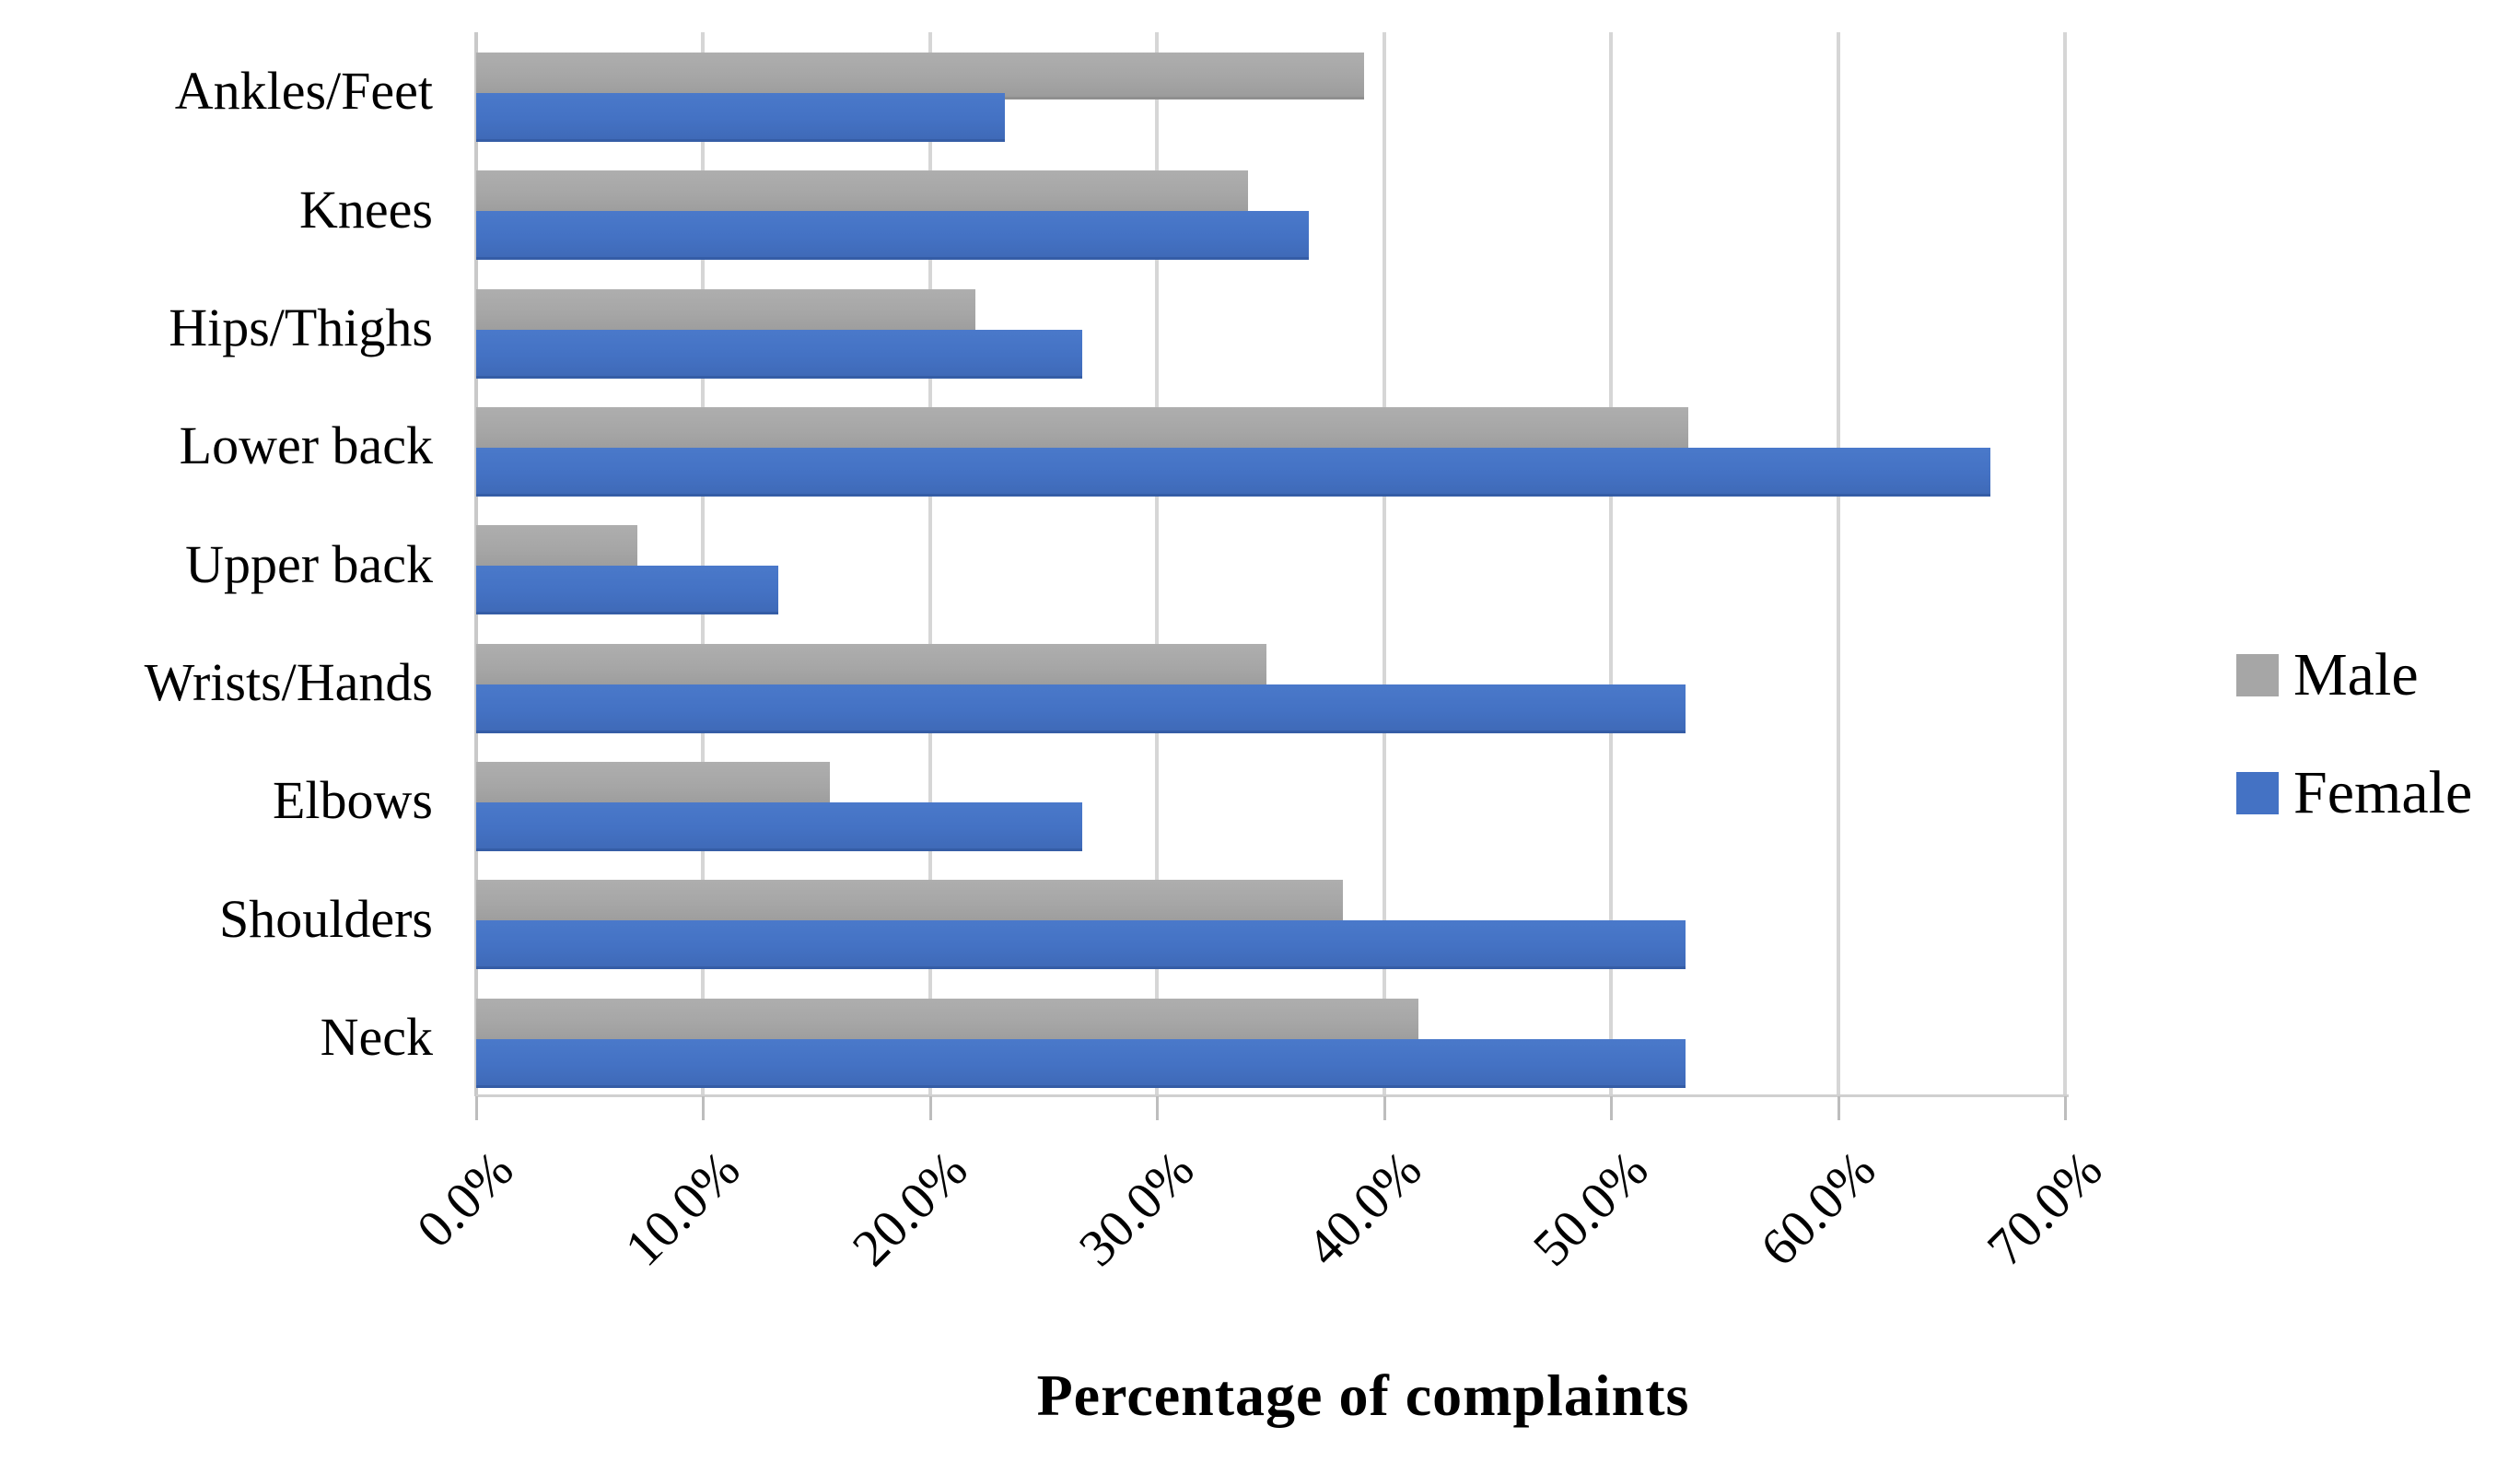 Image resolution: width=2520 pixels, height=1462 pixels. I want to click on category-label: Elbows, so click(353, 800).